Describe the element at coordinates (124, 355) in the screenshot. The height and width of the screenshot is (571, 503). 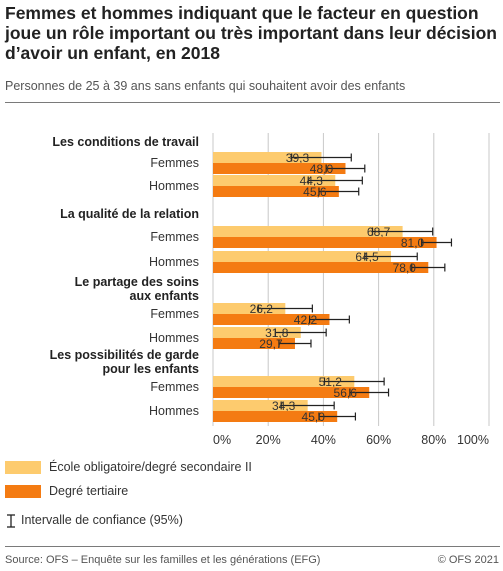
I see `group-label: Les possibilités de garde` at that location.